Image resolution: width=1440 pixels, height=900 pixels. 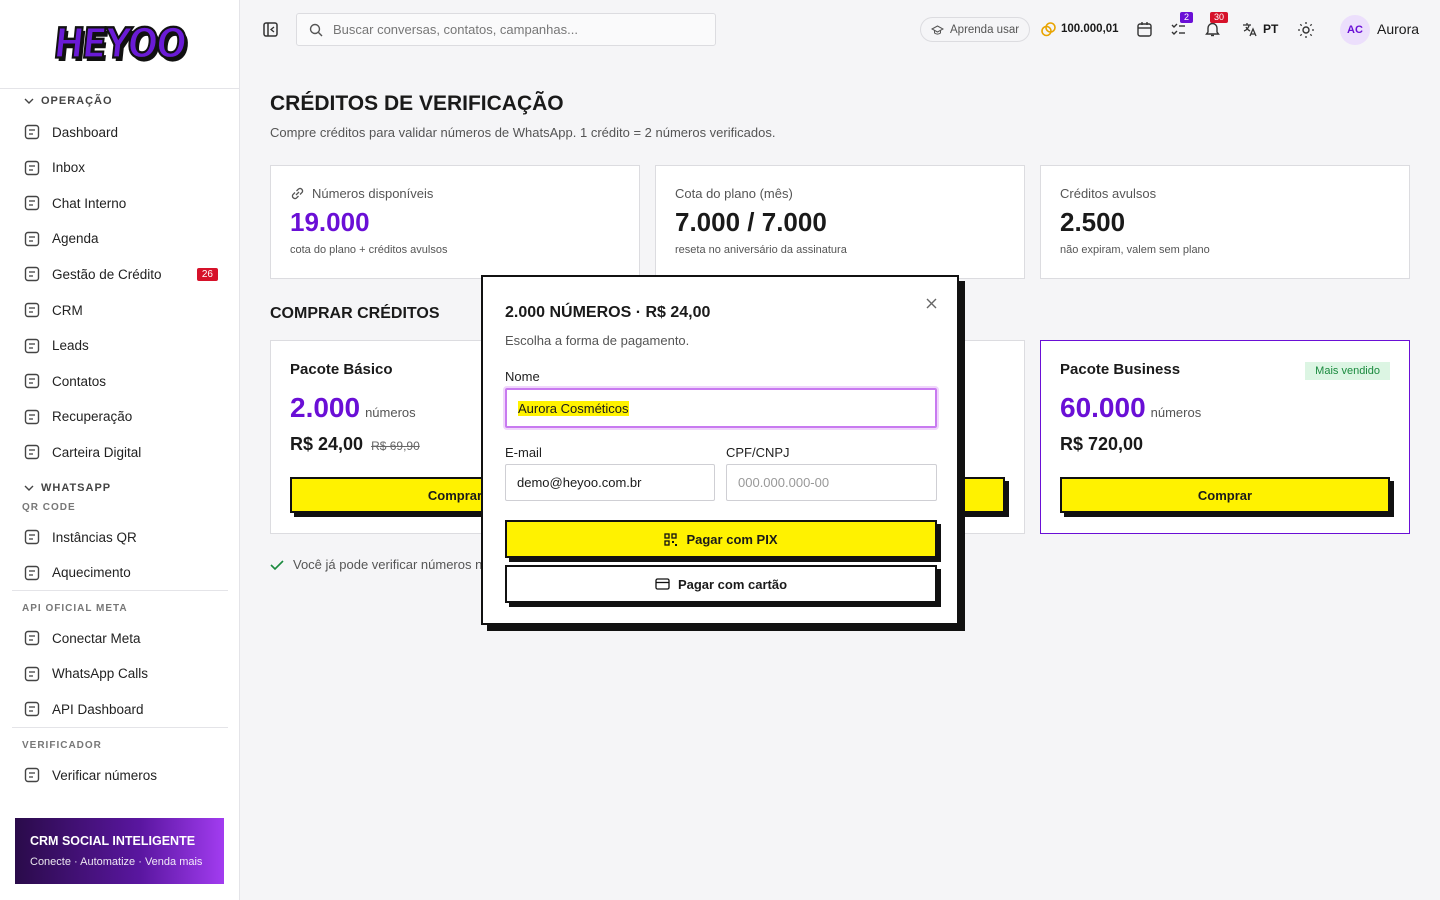 What do you see at coordinates (121, 132) in the screenshot?
I see `nav-item: Dashboard` at bounding box center [121, 132].